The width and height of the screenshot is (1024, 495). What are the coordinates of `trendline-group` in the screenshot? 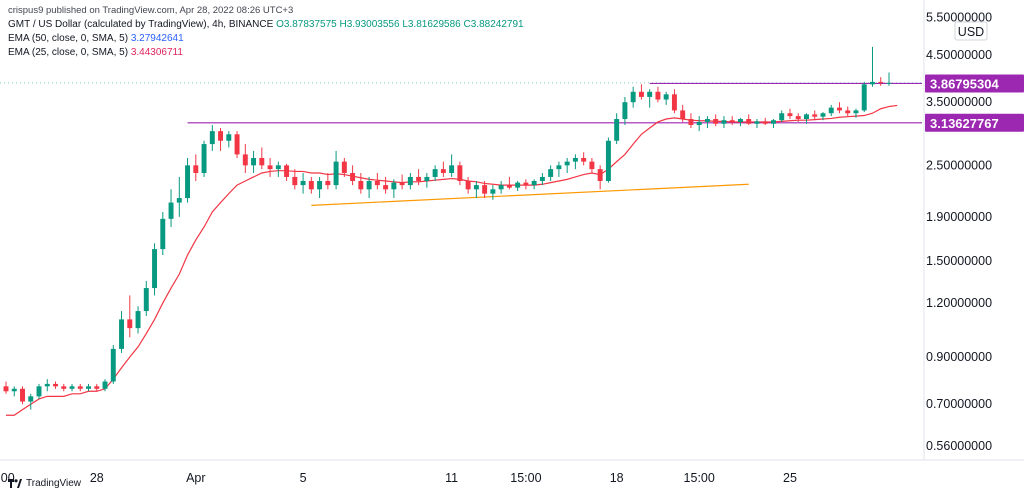 It's located at (530, 194).